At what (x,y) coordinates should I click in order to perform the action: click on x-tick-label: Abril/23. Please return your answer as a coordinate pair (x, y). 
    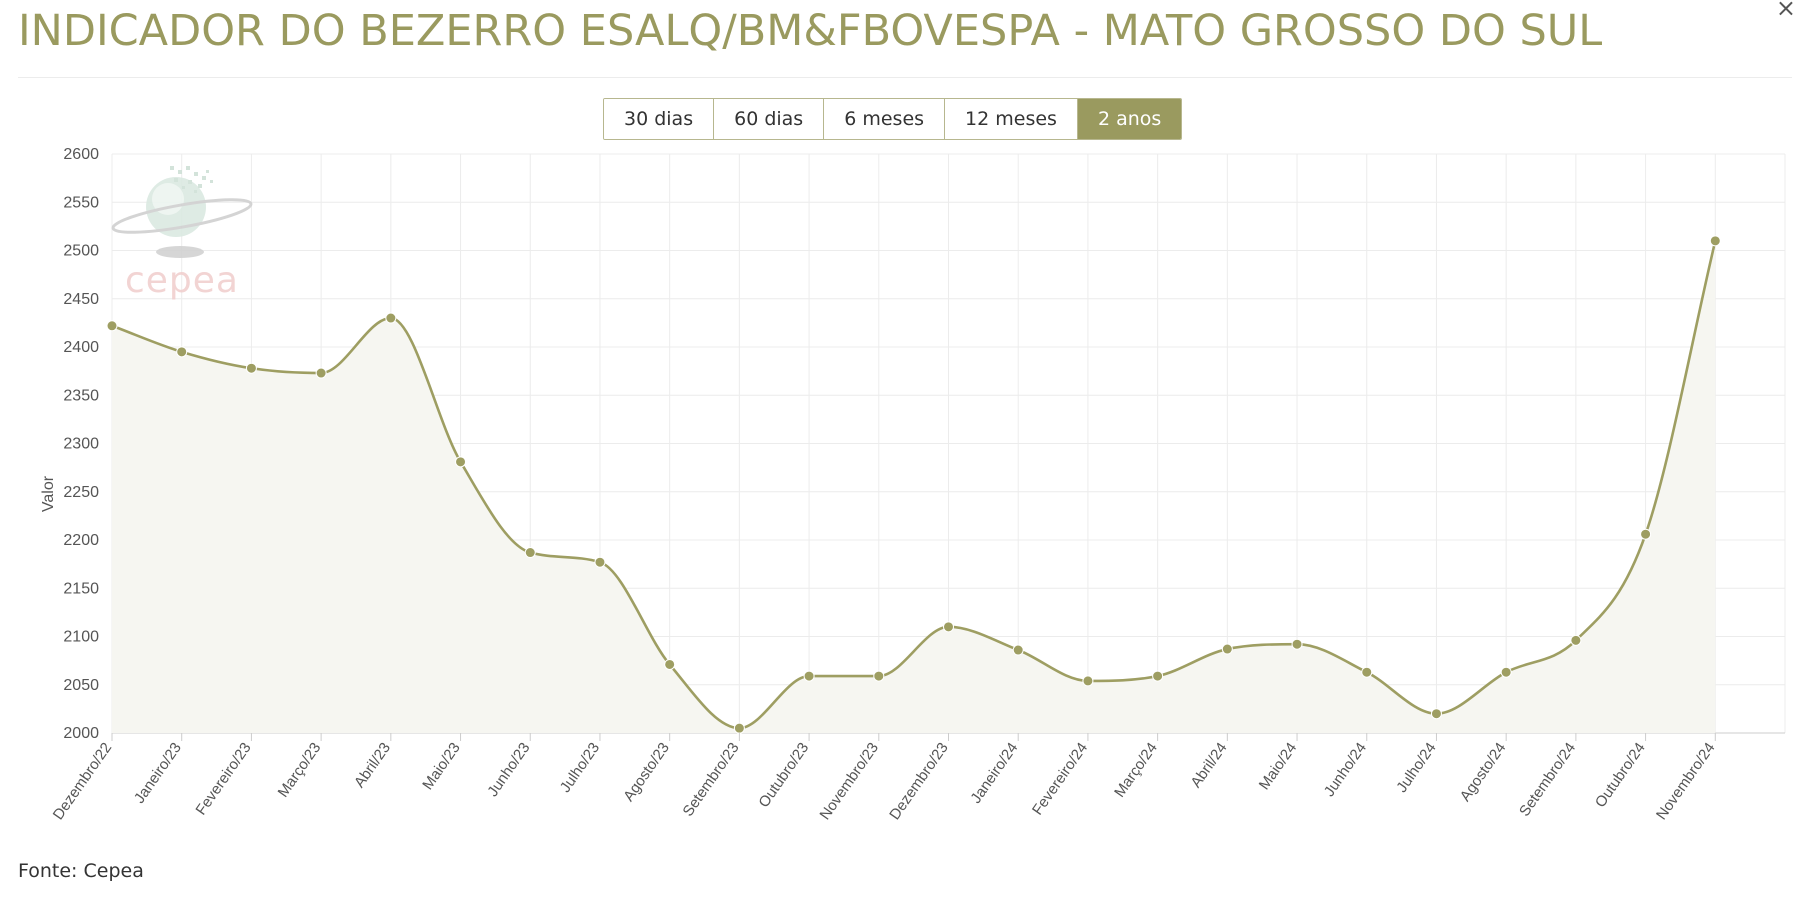
    Looking at the image, I should click on (372, 765).